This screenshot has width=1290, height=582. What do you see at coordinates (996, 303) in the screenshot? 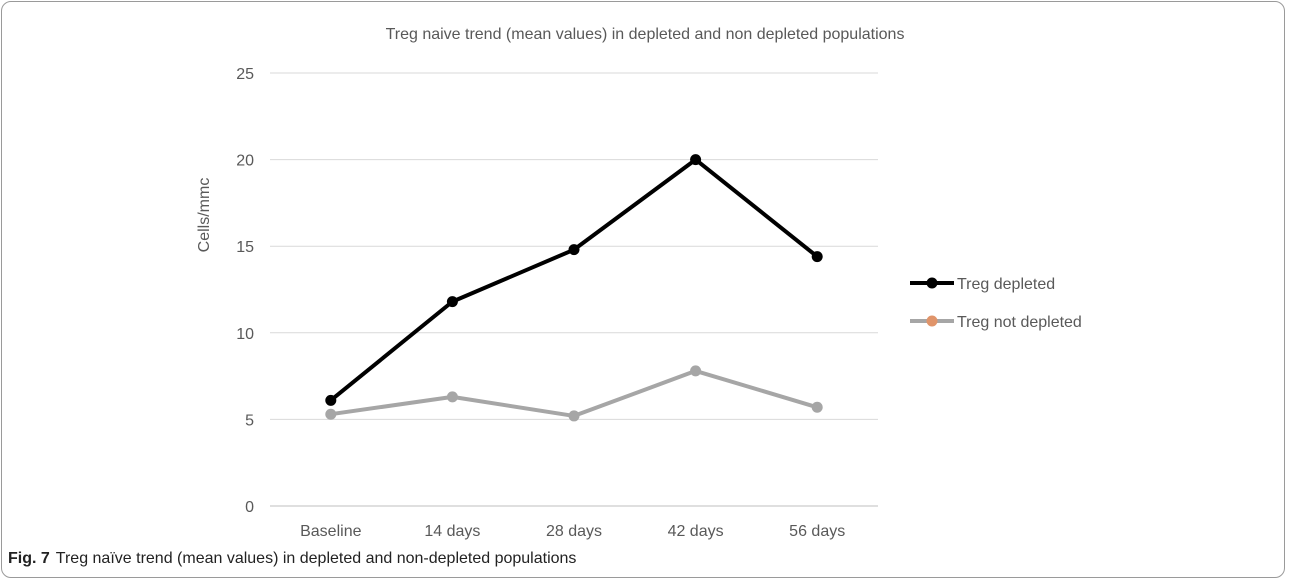
I see `legend: Treg depleted Treg not depleted` at bounding box center [996, 303].